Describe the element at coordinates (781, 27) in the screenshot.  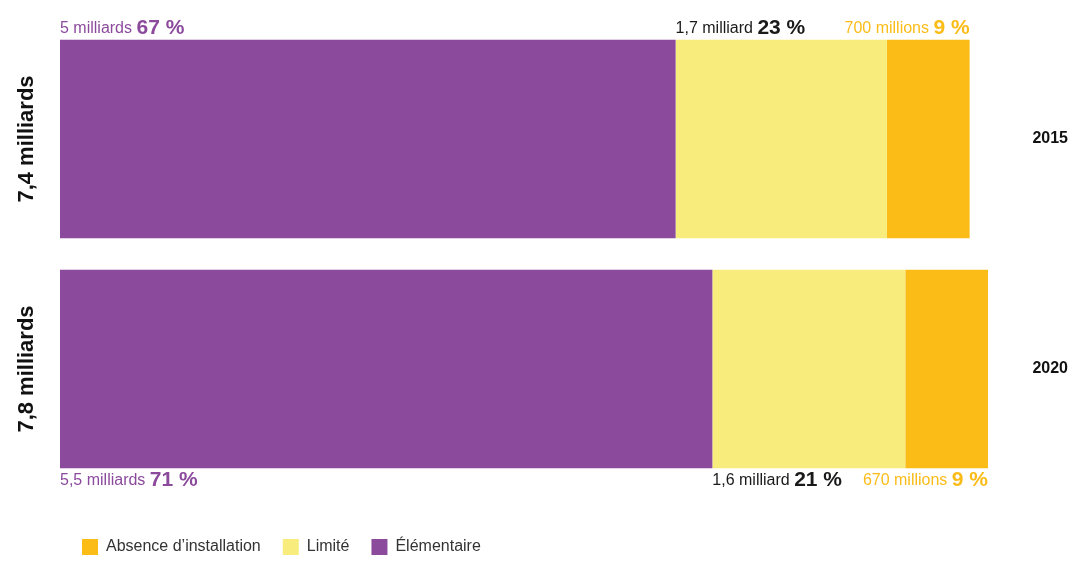
I see `data-label: 23 %` at that location.